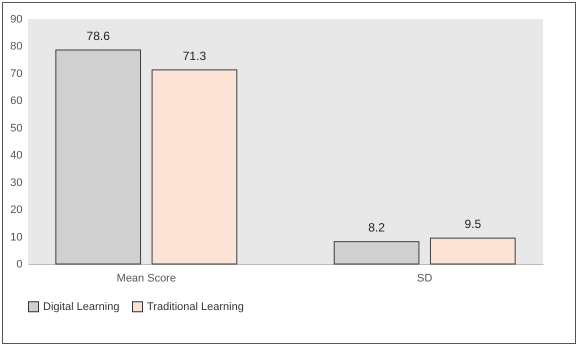 The image size is (580, 348). Describe the element at coordinates (16, 210) in the screenshot. I see `y-tick-label: 20` at that location.